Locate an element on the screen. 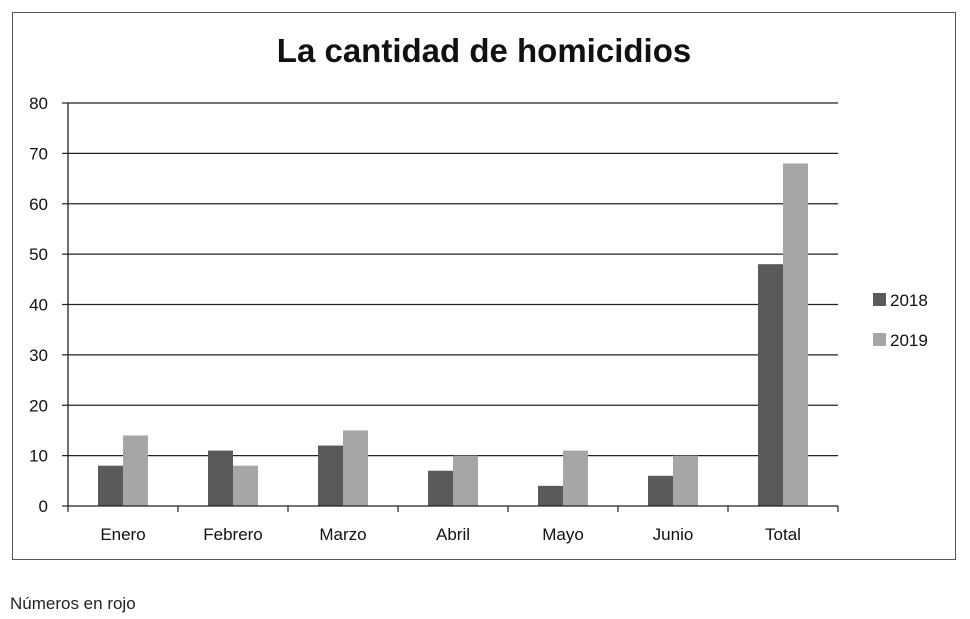 Image resolution: width=970 pixels, height=619 pixels. legend-label-2019: 2019 is located at coordinates (909, 340).